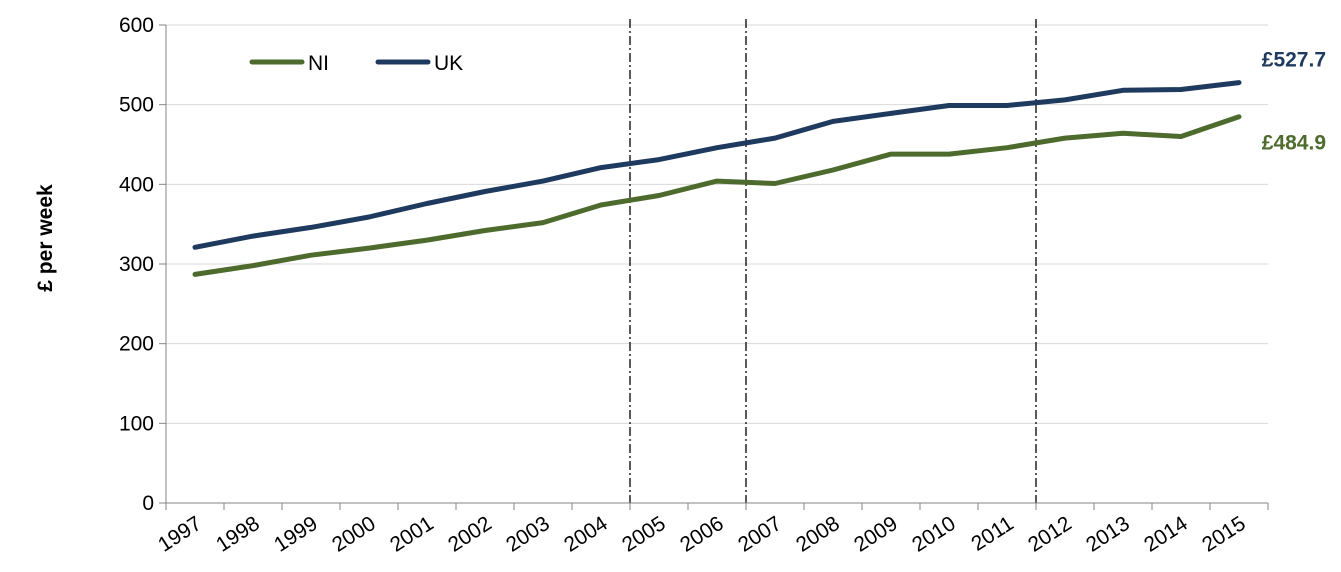 The width and height of the screenshot is (1341, 572). Describe the element at coordinates (1224, 534) in the screenshot. I see `x-tick-label: 2015` at that location.